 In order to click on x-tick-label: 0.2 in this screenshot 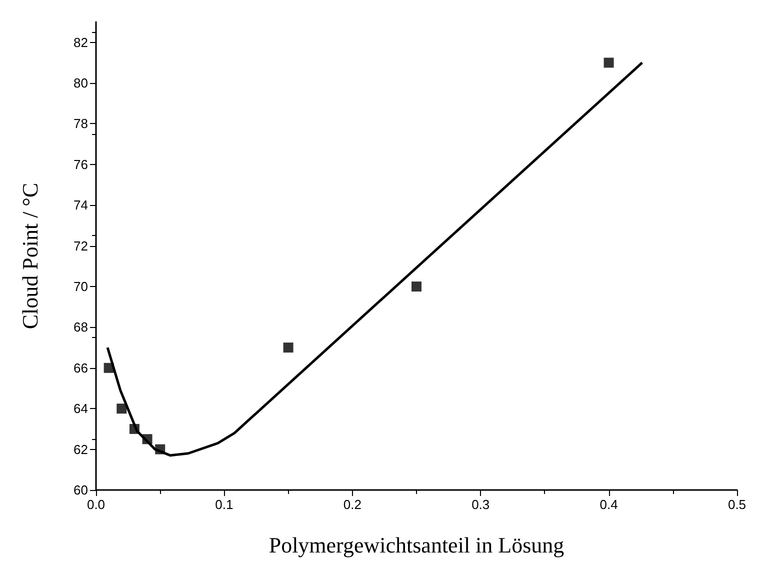, I will do `click(352, 504)`.